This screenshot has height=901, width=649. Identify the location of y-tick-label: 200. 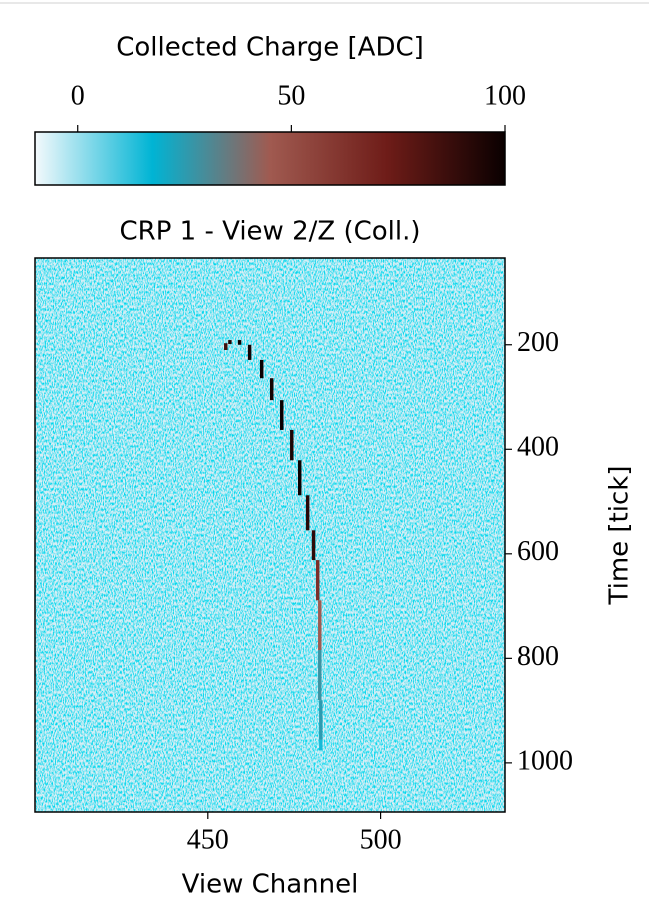
(538, 342).